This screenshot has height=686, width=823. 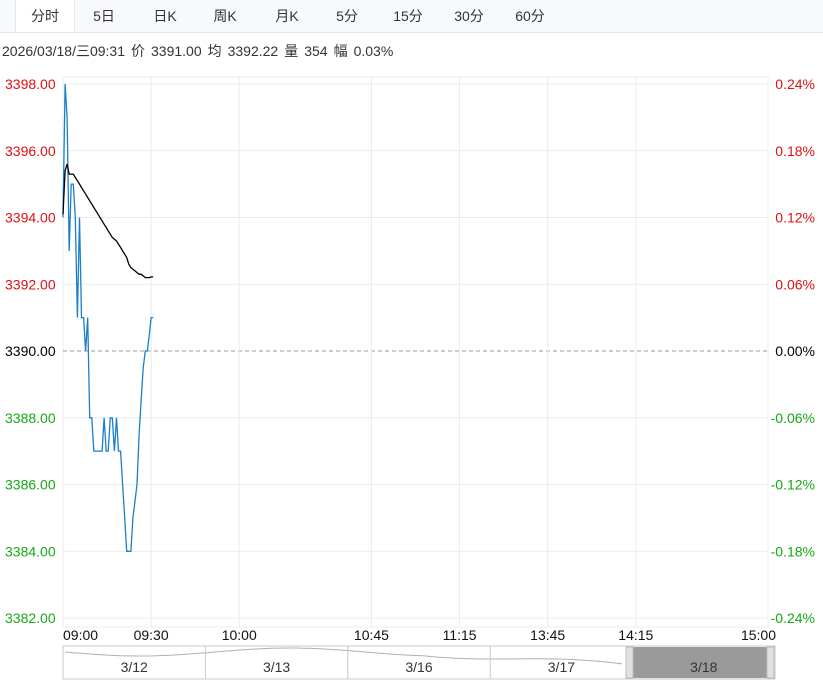 I want to click on volume-label: 量, so click(x=291, y=51).